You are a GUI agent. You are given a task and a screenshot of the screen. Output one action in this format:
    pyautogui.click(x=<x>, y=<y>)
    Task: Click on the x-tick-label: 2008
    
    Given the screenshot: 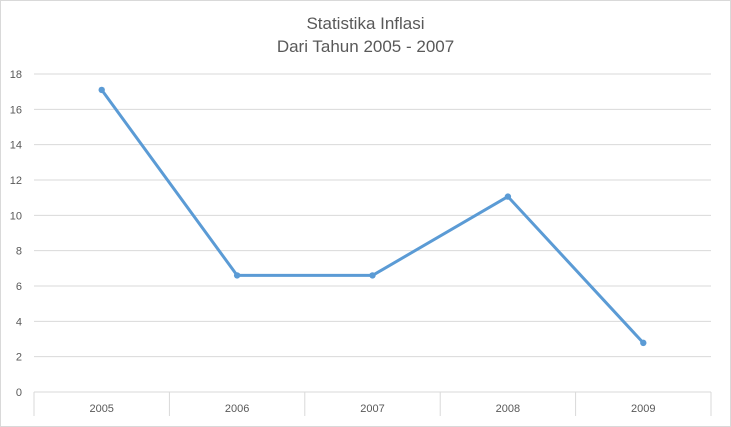 What is the action you would take?
    pyautogui.click(x=508, y=409)
    